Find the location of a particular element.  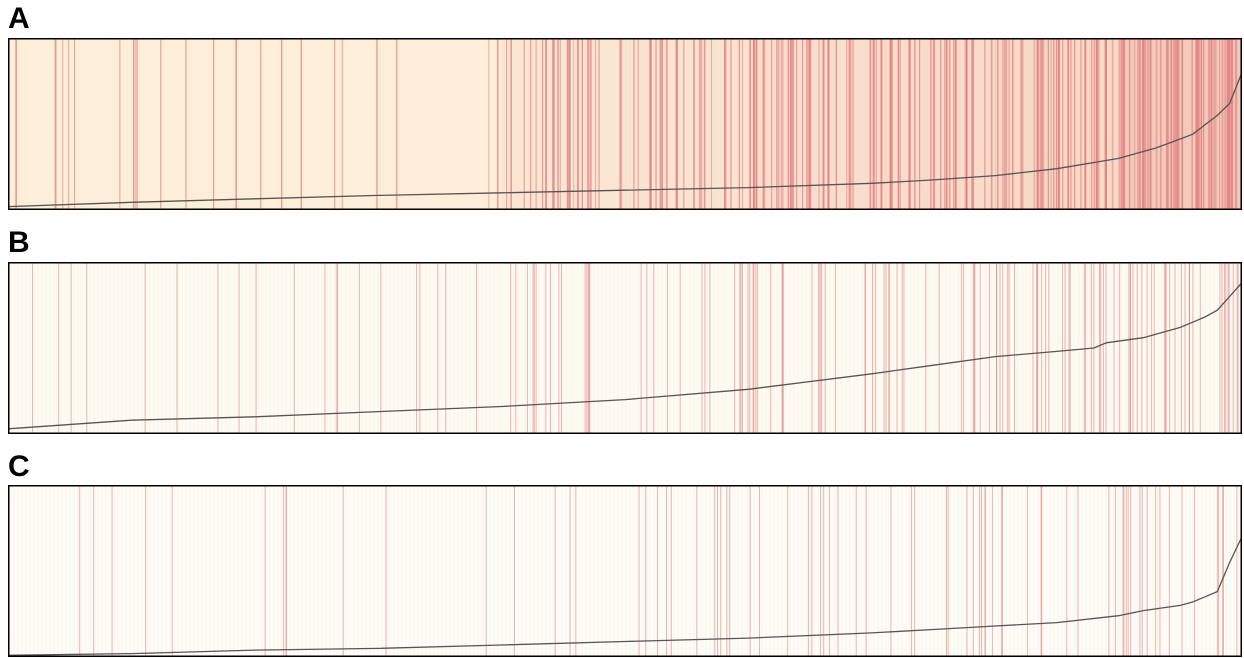

panel-a-label: A is located at coordinates (19, 18).